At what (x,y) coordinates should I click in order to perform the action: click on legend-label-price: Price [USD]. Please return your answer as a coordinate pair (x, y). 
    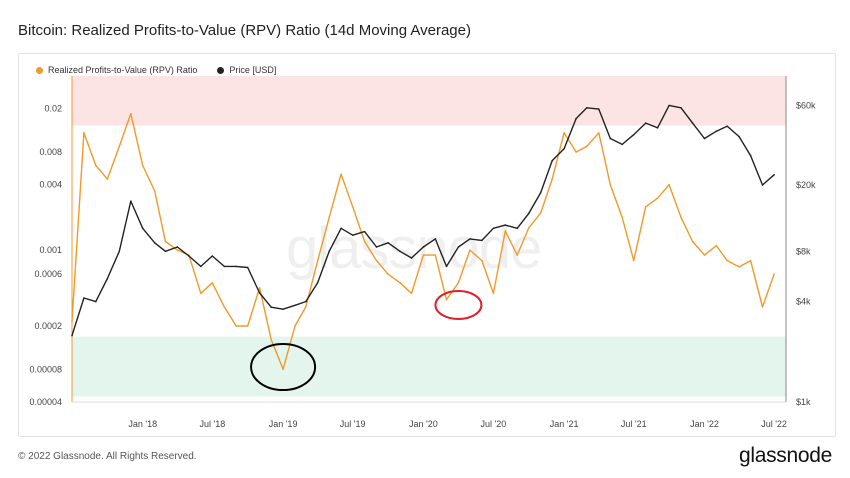
    Looking at the image, I should click on (253, 70).